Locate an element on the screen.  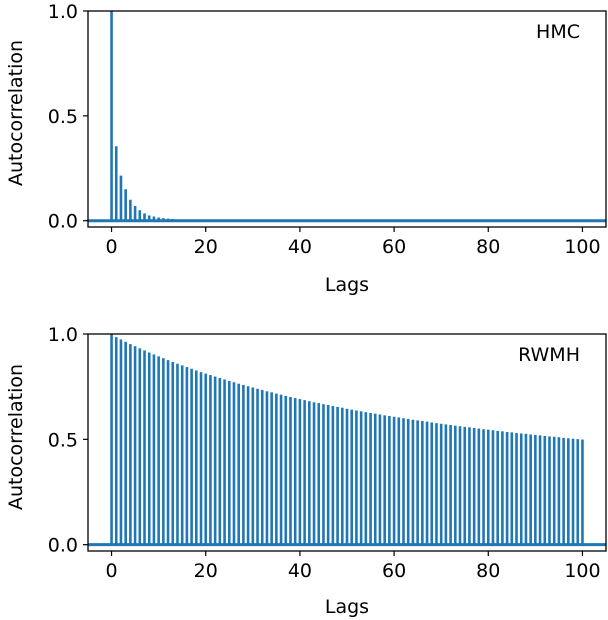
x-tick-label-hmc-40: 40 is located at coordinates (300, 247).